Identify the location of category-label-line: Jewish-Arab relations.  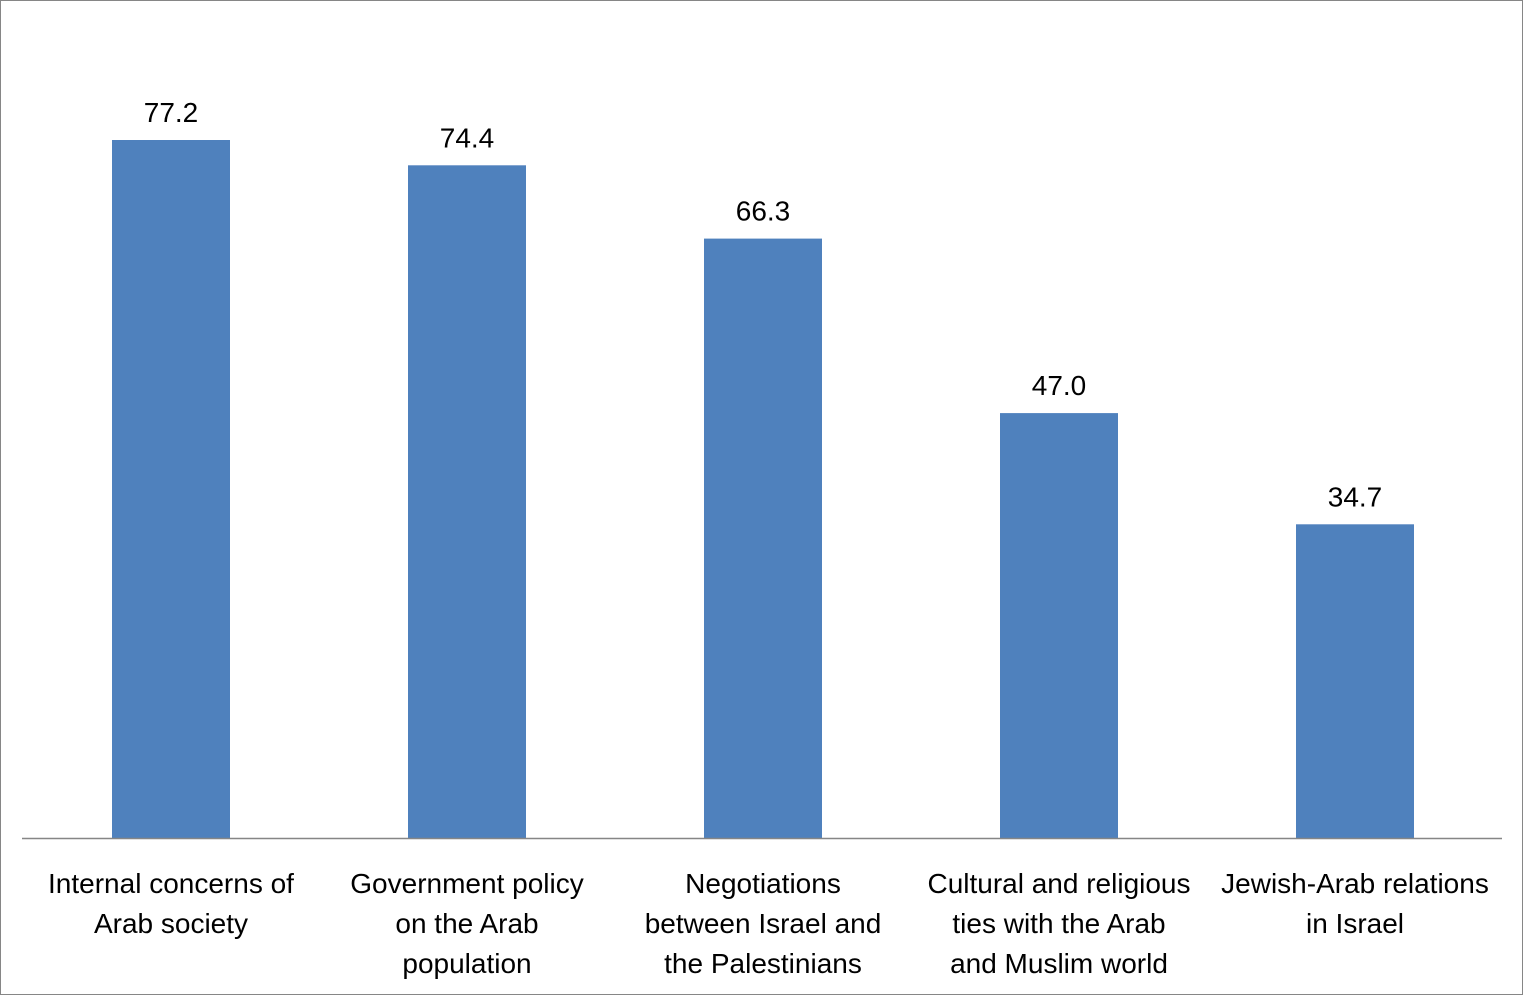
(1355, 883).